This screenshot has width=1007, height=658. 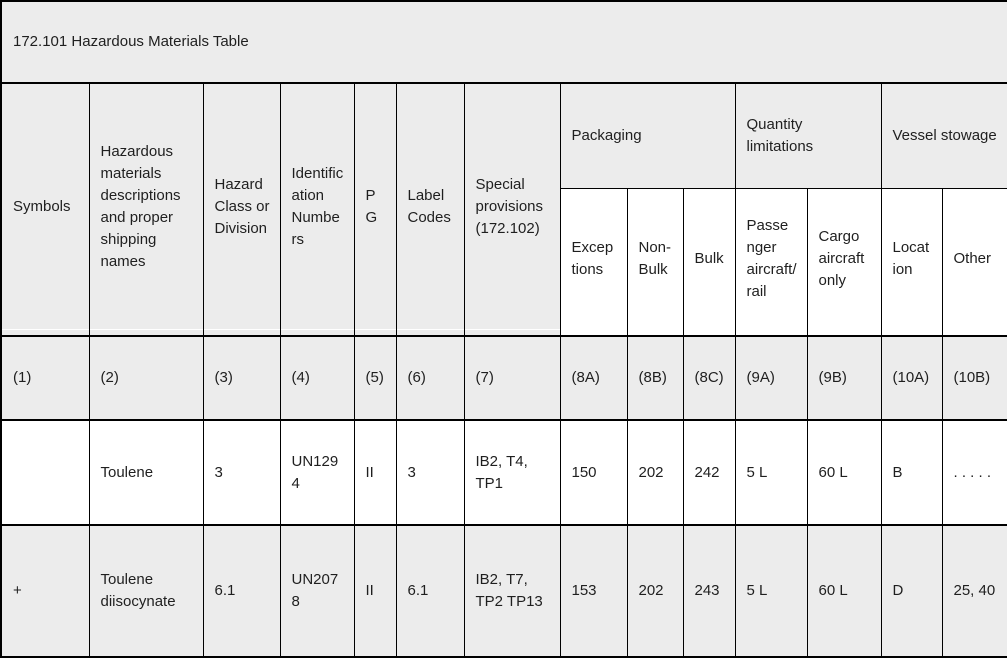 What do you see at coordinates (317, 206) in the screenshot?
I see `col-header-id-numbers: Identification Numbers` at bounding box center [317, 206].